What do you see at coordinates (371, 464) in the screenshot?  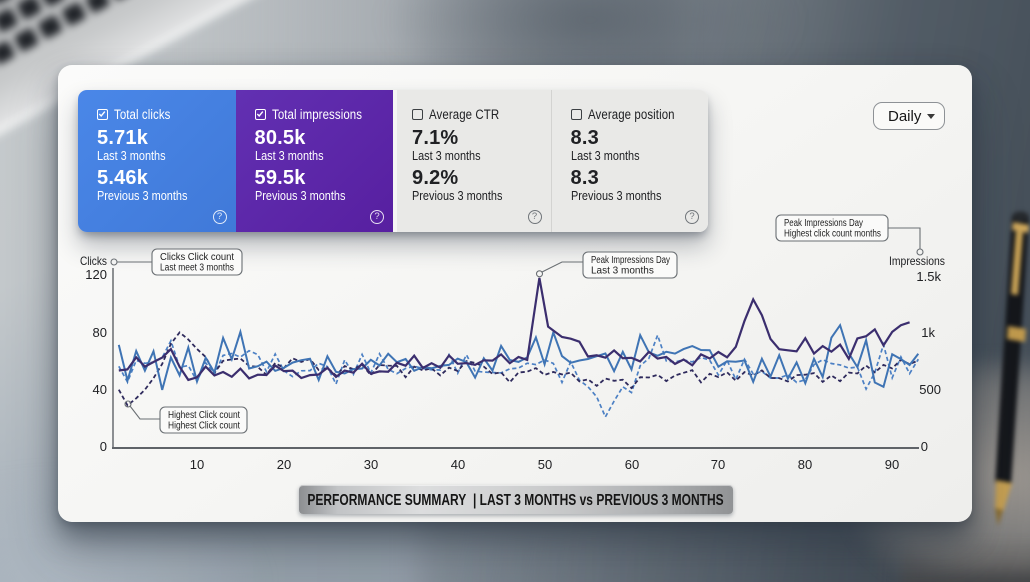 I see `svg-text: 30` at bounding box center [371, 464].